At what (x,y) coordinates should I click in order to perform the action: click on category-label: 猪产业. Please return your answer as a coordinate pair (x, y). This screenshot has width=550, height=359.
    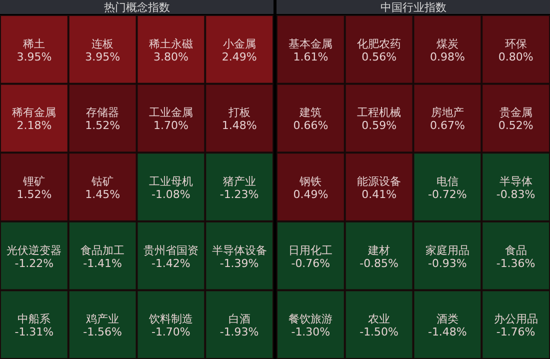
    Looking at the image, I should click on (239, 181).